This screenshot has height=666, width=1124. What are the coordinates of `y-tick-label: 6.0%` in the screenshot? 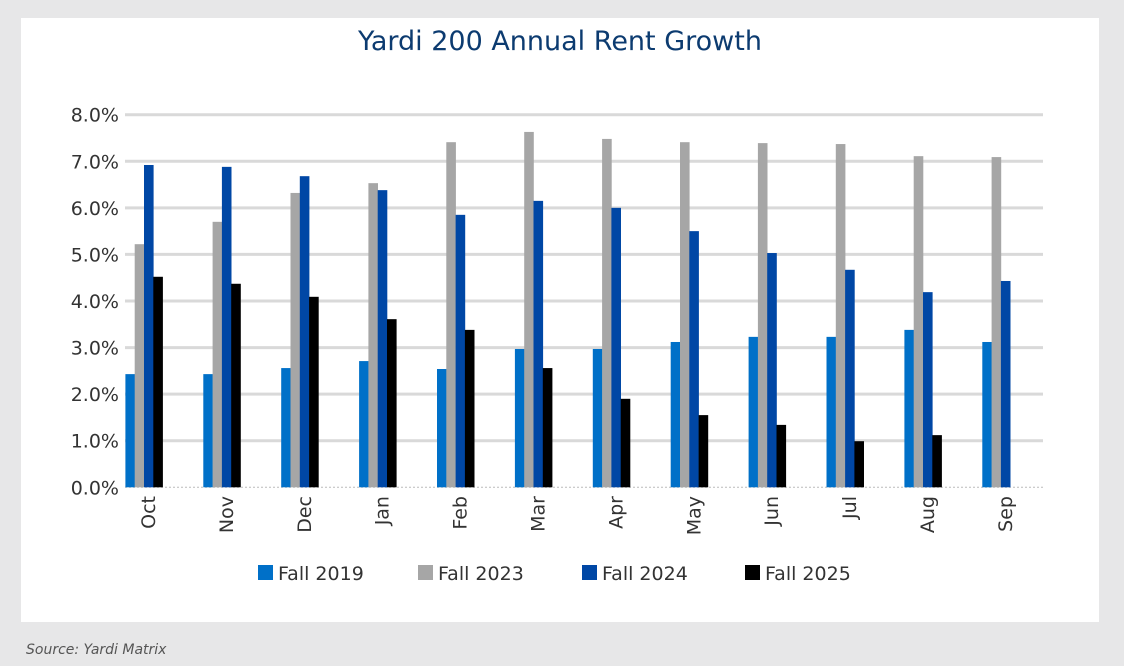 It's located at (95, 209).